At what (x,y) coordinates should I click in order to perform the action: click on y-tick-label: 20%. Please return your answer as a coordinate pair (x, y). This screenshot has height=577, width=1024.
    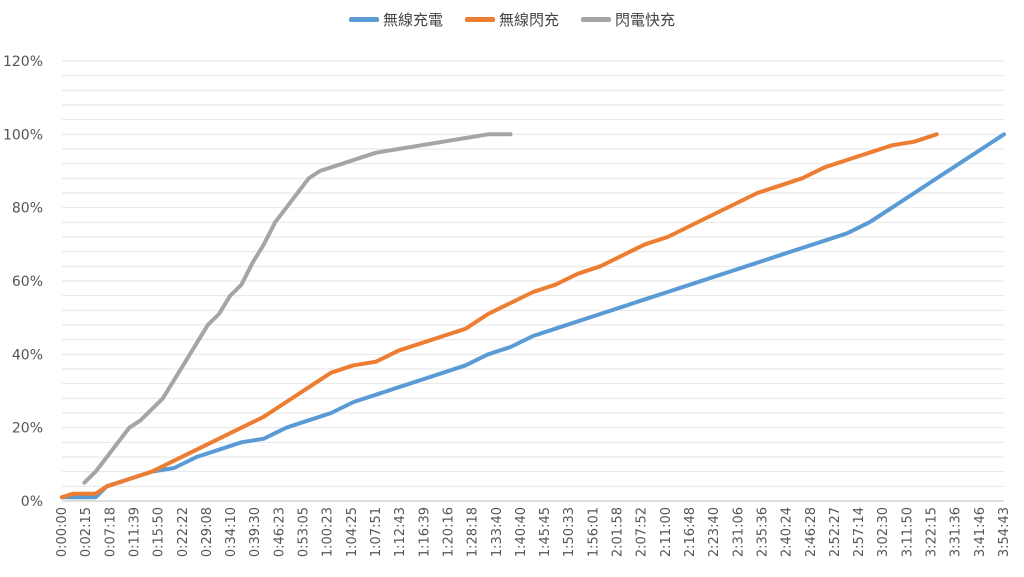
    Looking at the image, I should click on (27, 429).